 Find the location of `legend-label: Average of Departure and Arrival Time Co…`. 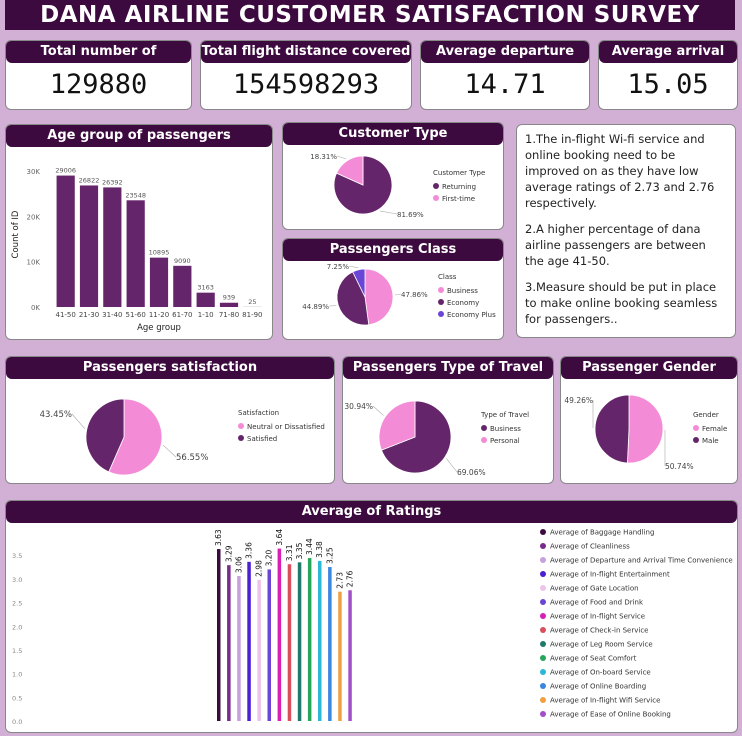

legend-label: Average of Departure and Arrival Time Co… is located at coordinates (641, 561).